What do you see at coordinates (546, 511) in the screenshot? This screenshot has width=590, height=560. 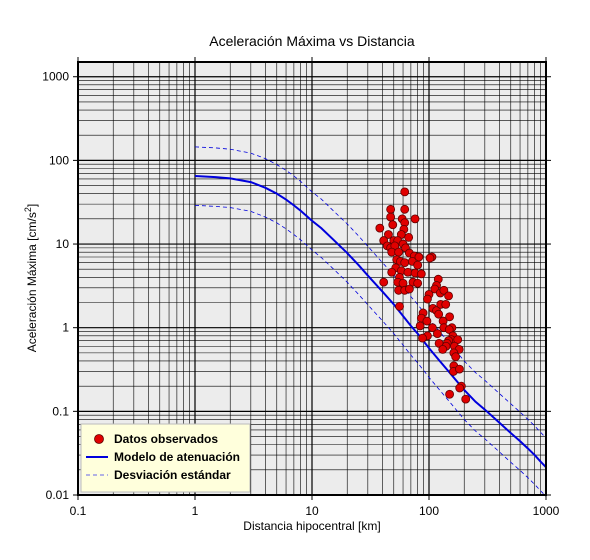 I see `x-tick-label: 1000` at bounding box center [546, 511].